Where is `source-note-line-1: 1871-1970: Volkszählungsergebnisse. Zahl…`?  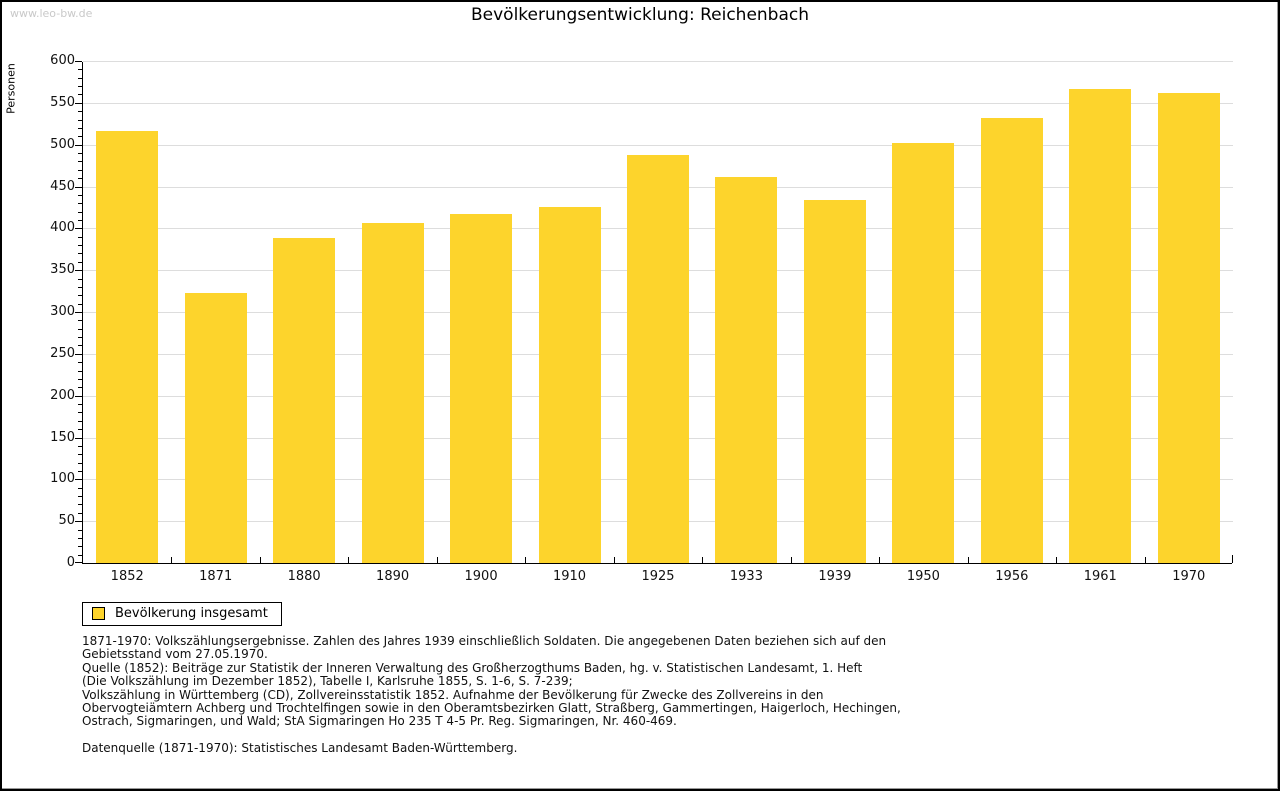
source-note-line-1: 1871-1970: Volkszählungsergebnisse. Zahl… is located at coordinates (484, 641).